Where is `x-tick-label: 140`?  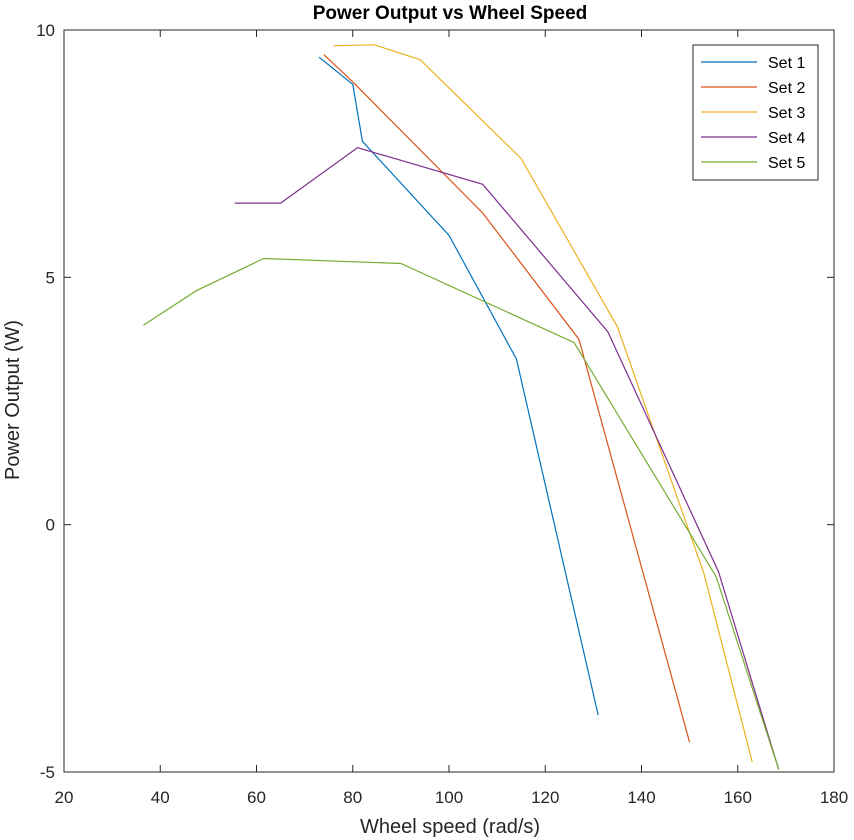
x-tick-label: 140 is located at coordinates (641, 797).